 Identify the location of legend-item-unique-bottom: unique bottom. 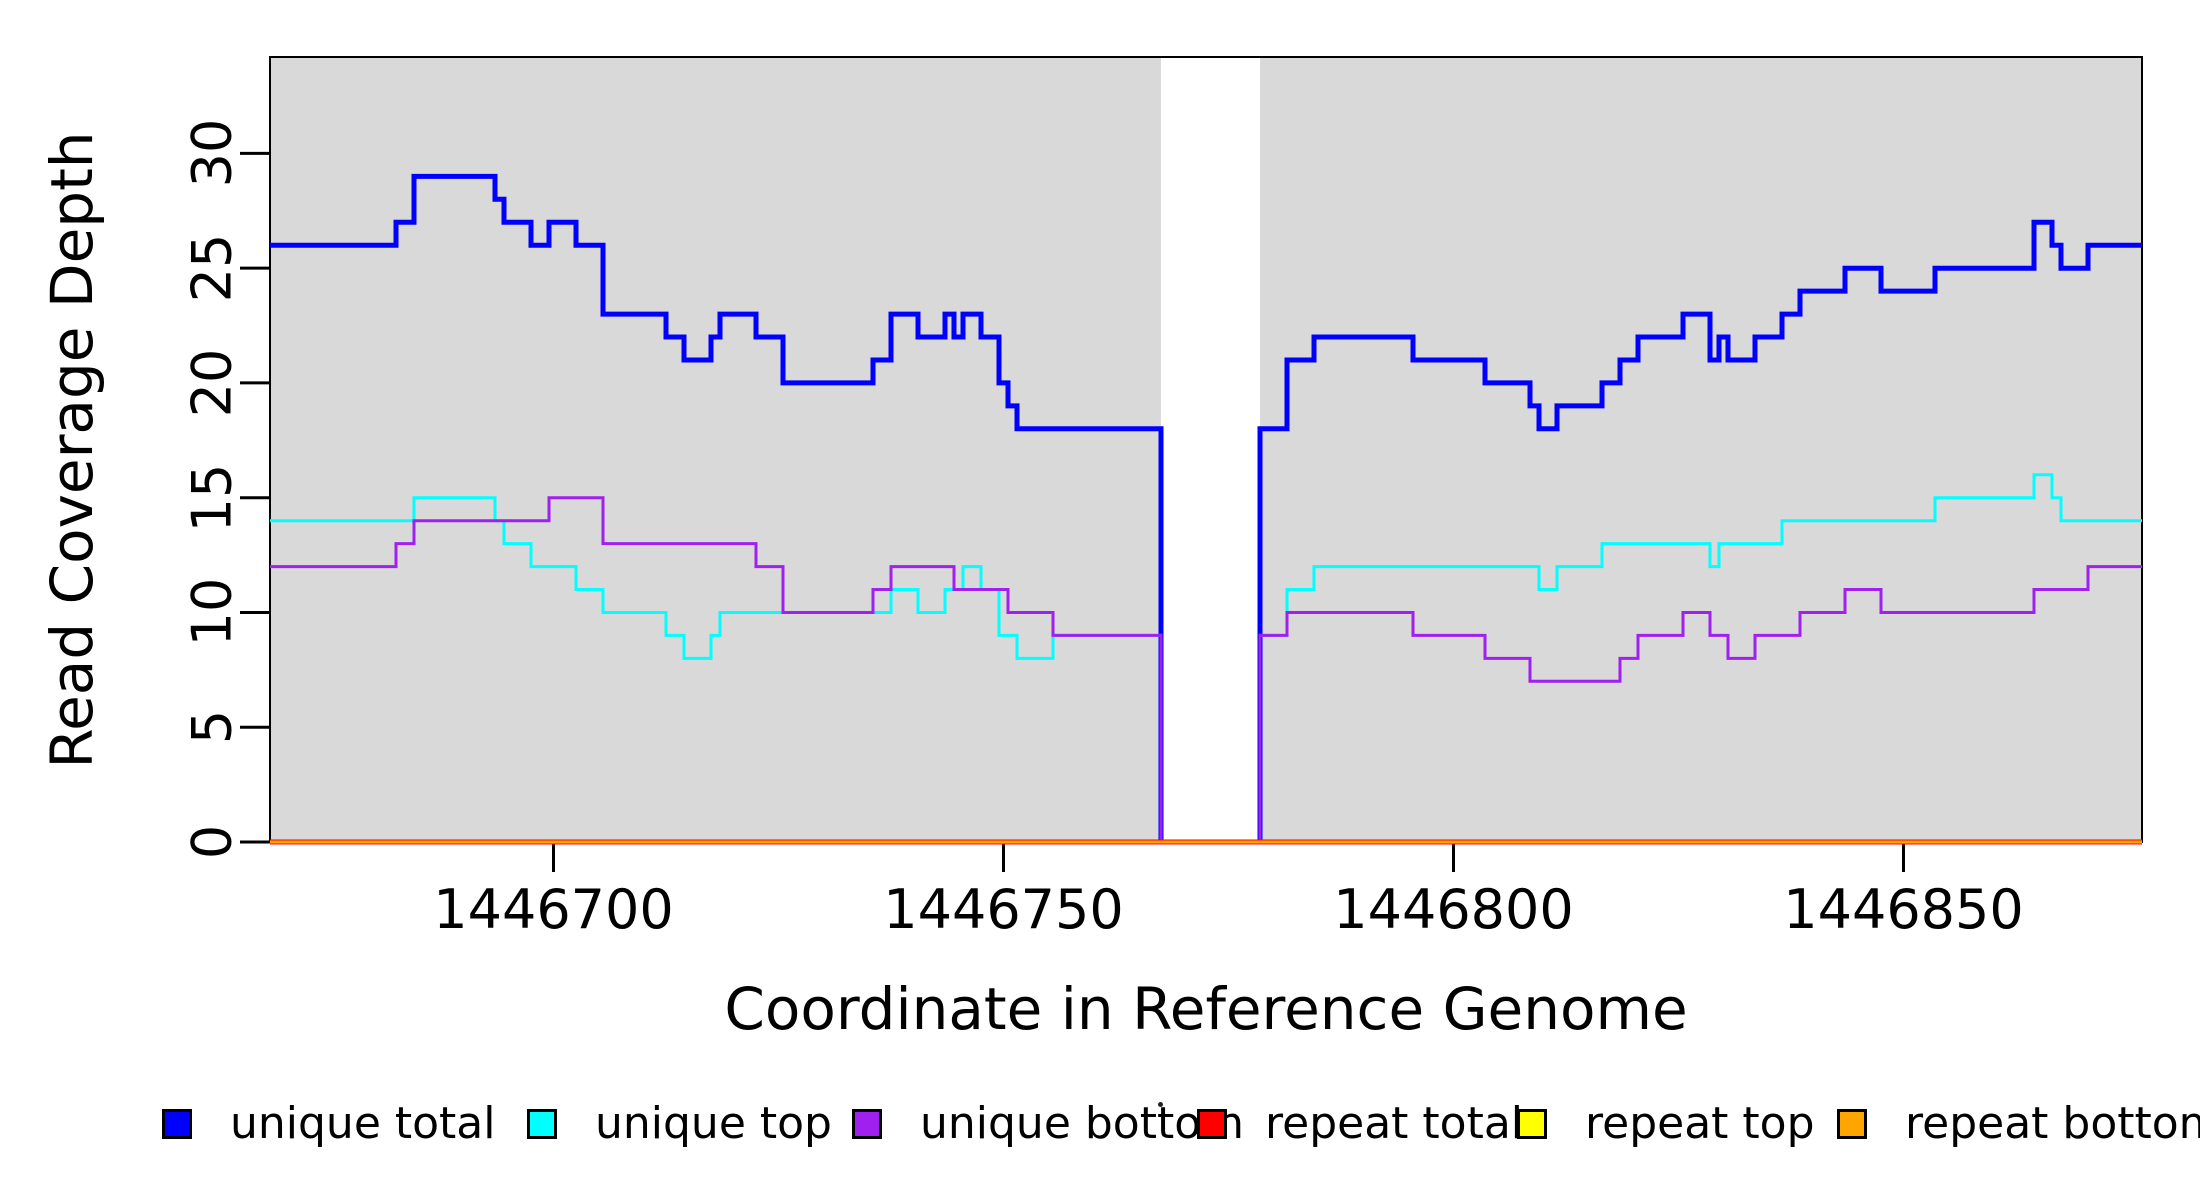
(1048, 1123).